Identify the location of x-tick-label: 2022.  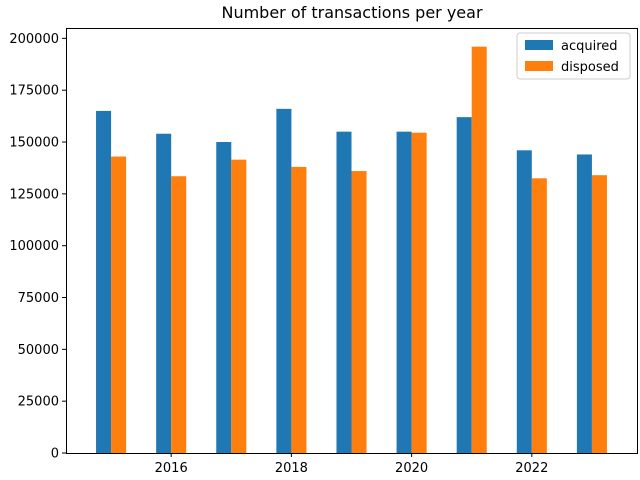
(531, 468).